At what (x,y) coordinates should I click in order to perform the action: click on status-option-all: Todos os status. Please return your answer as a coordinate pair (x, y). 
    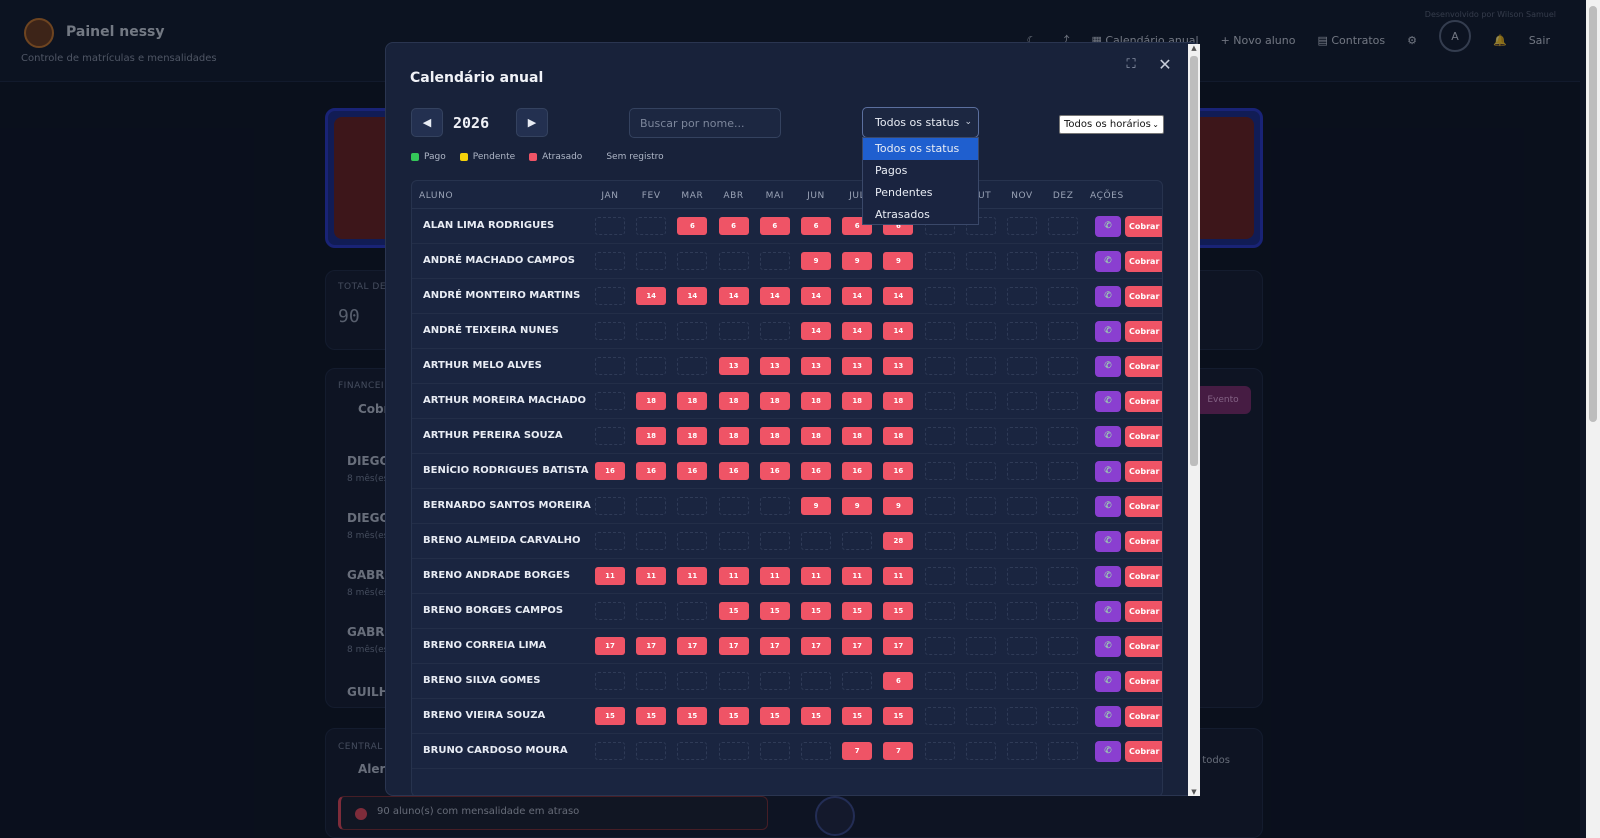
    Looking at the image, I should click on (920, 149).